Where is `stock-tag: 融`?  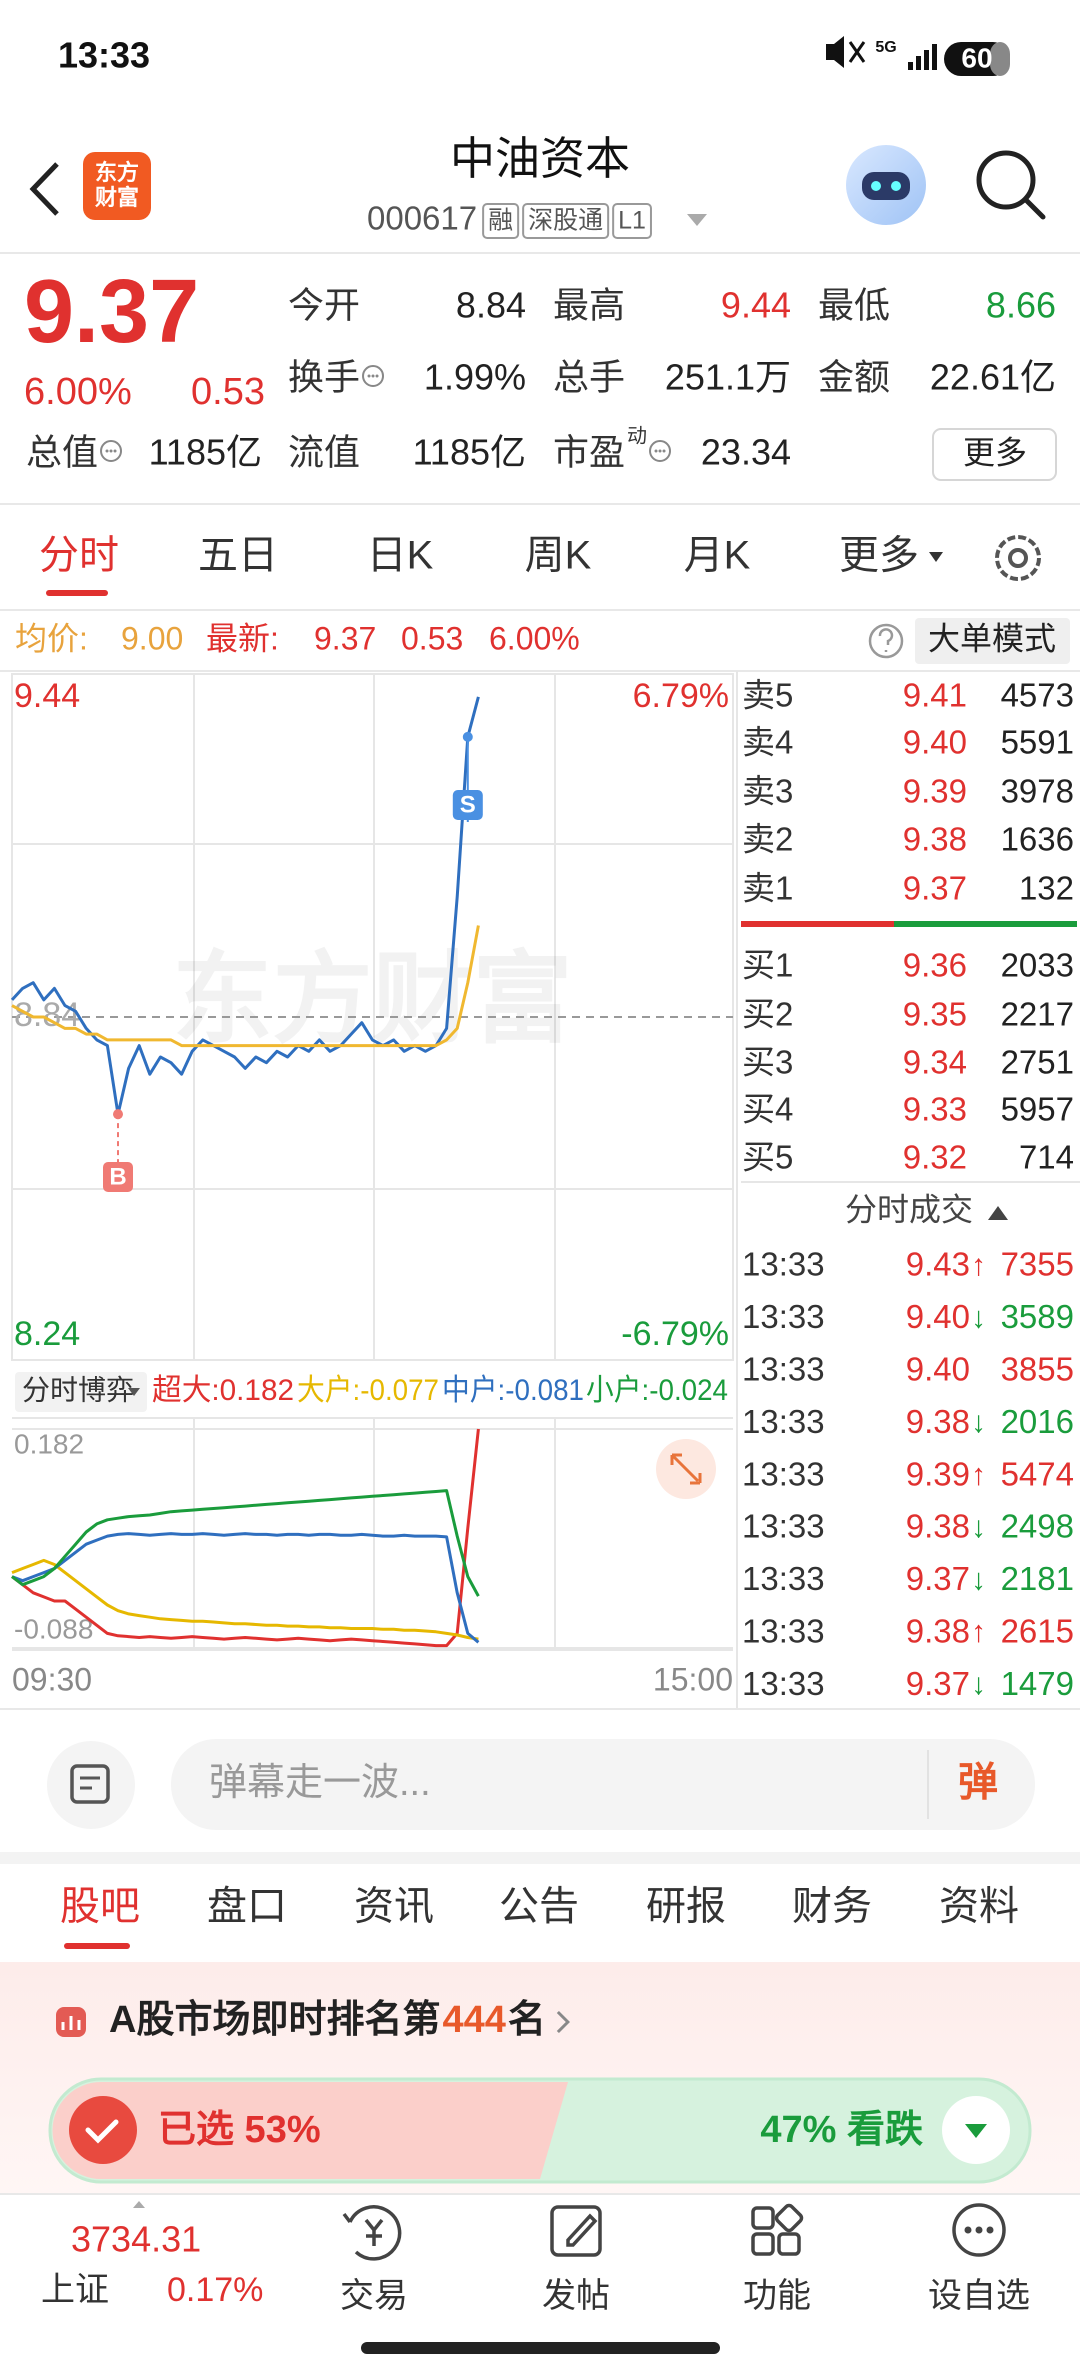
stock-tag: 融 is located at coordinates (500, 221).